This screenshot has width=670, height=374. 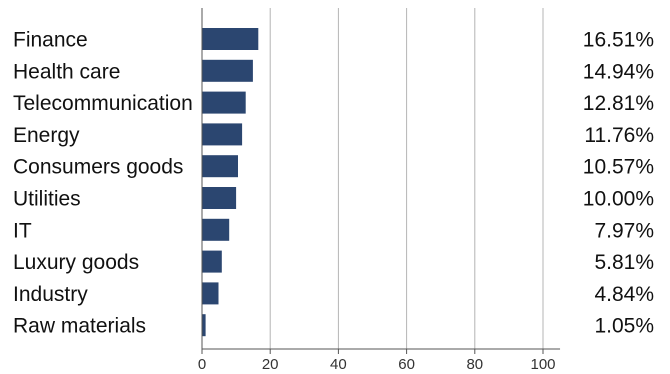 I want to click on x-tick-label: 60, so click(x=406, y=364).